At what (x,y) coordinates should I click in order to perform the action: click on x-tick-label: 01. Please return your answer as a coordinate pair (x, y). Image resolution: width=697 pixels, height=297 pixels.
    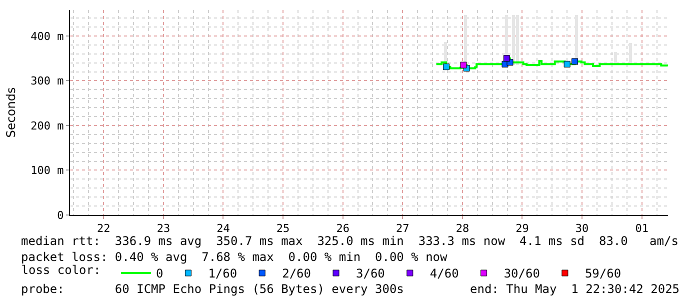
    Looking at the image, I should click on (641, 229).